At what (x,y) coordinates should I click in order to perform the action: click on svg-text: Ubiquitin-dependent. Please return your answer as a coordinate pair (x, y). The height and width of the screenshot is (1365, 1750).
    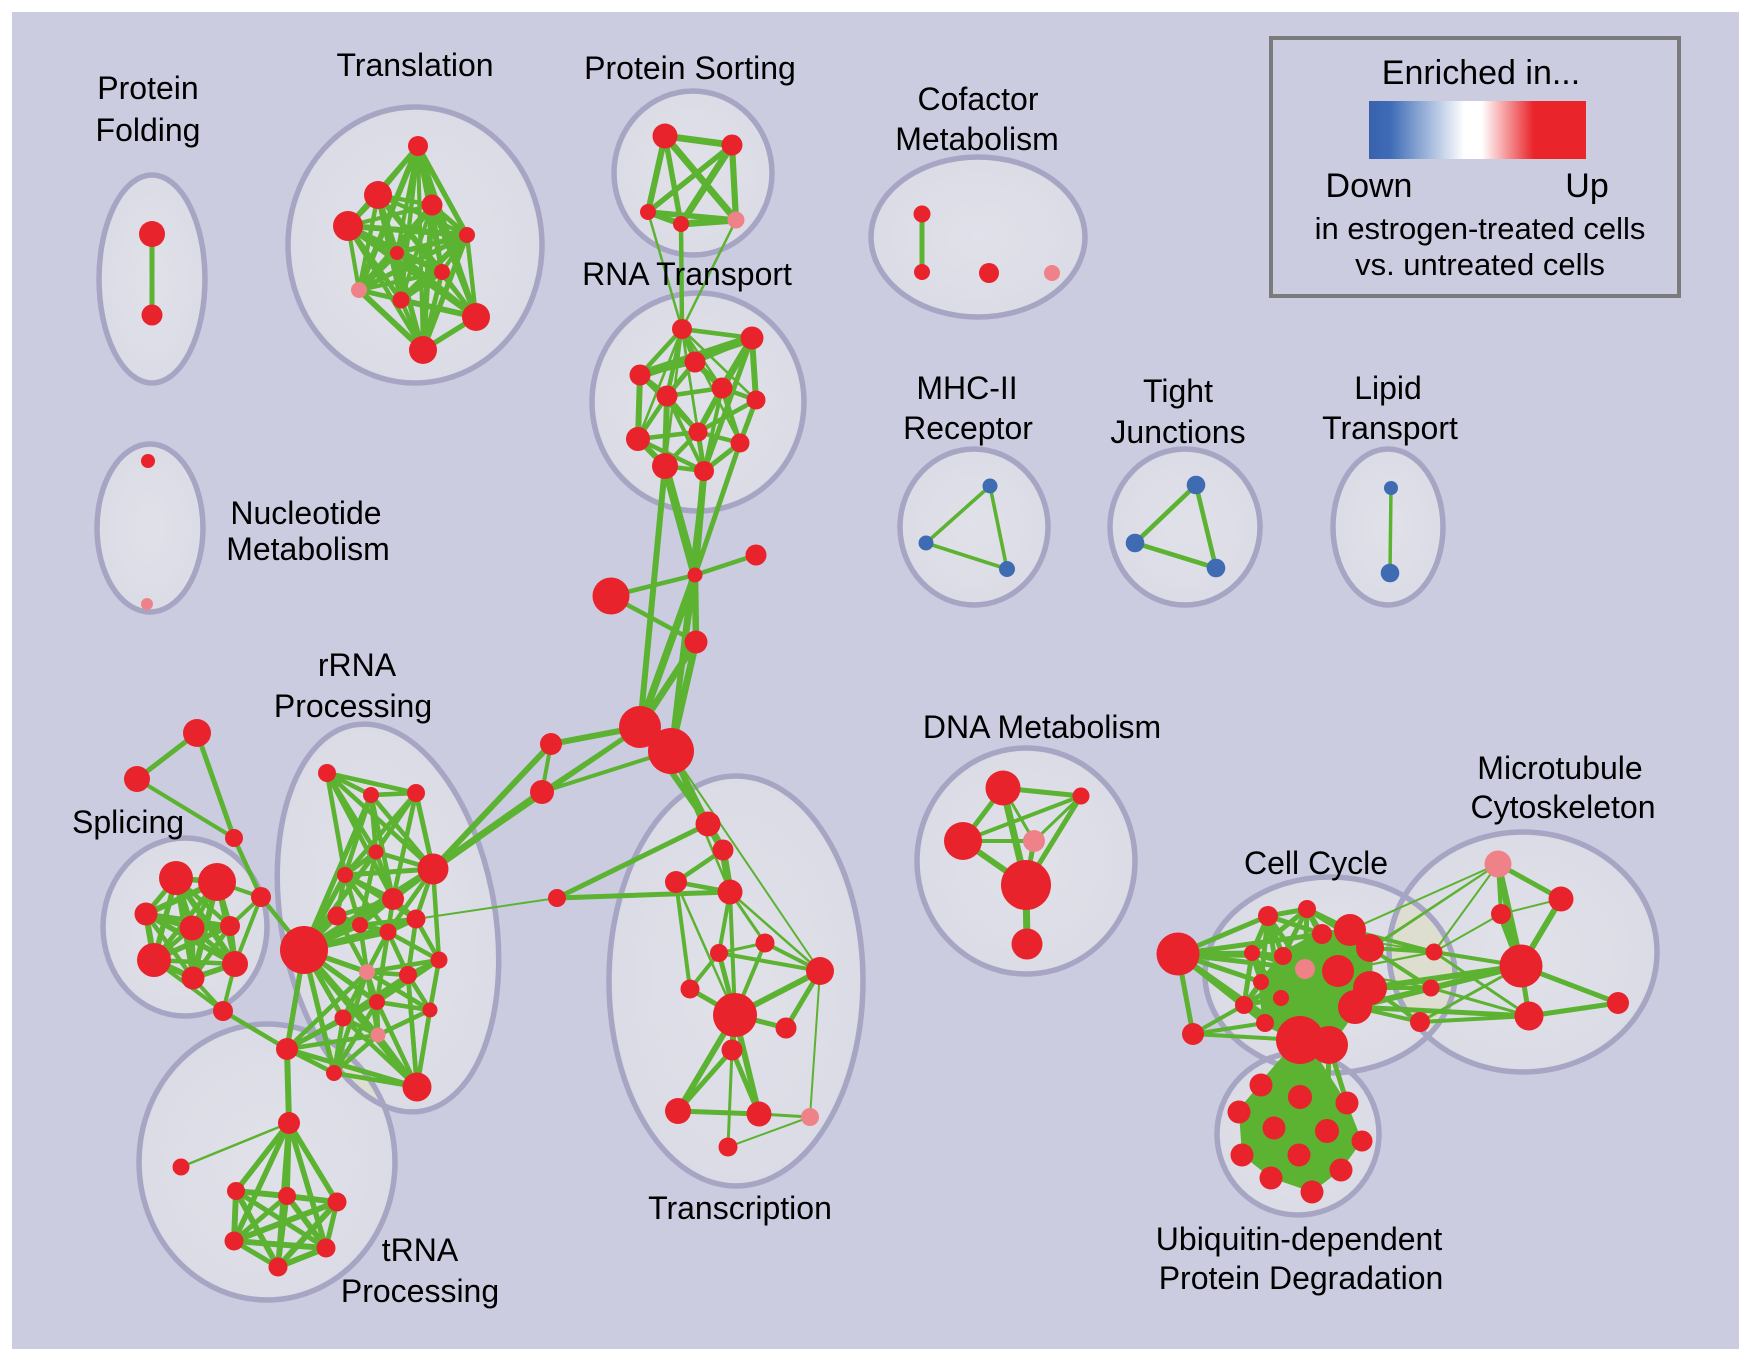
    Looking at the image, I should click on (1299, 1239).